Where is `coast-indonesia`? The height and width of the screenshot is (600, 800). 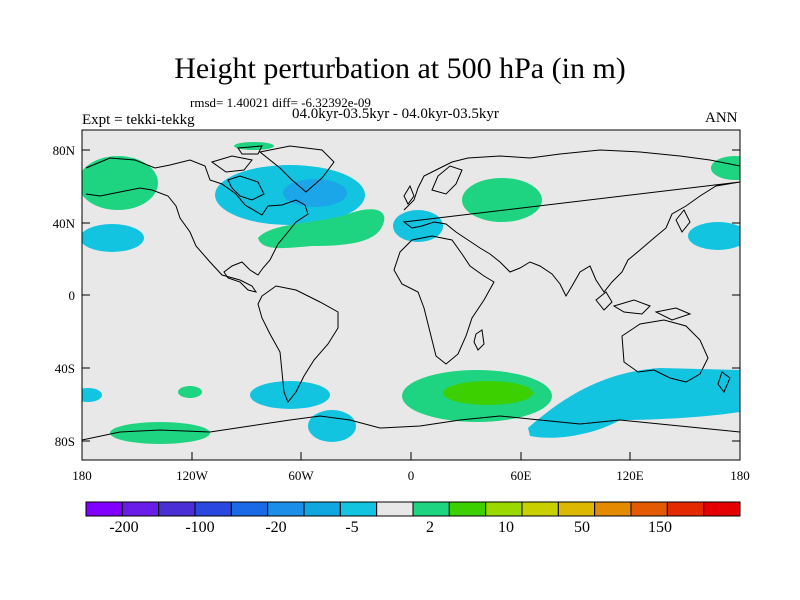
coast-indonesia is located at coordinates (643, 306).